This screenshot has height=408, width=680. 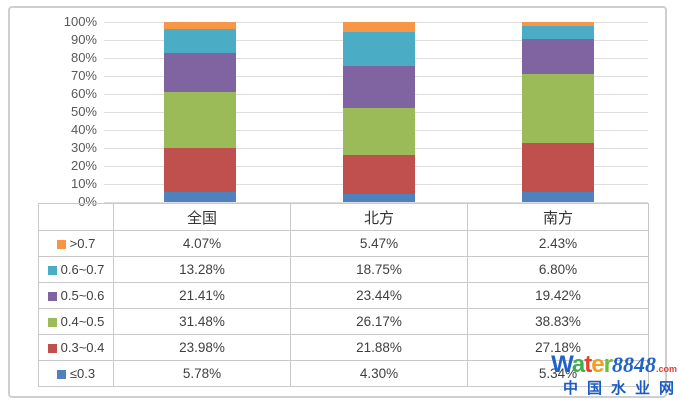 What do you see at coordinates (82, 269) in the screenshot?
I see `legend-label: 0.6~0.7` at bounding box center [82, 269].